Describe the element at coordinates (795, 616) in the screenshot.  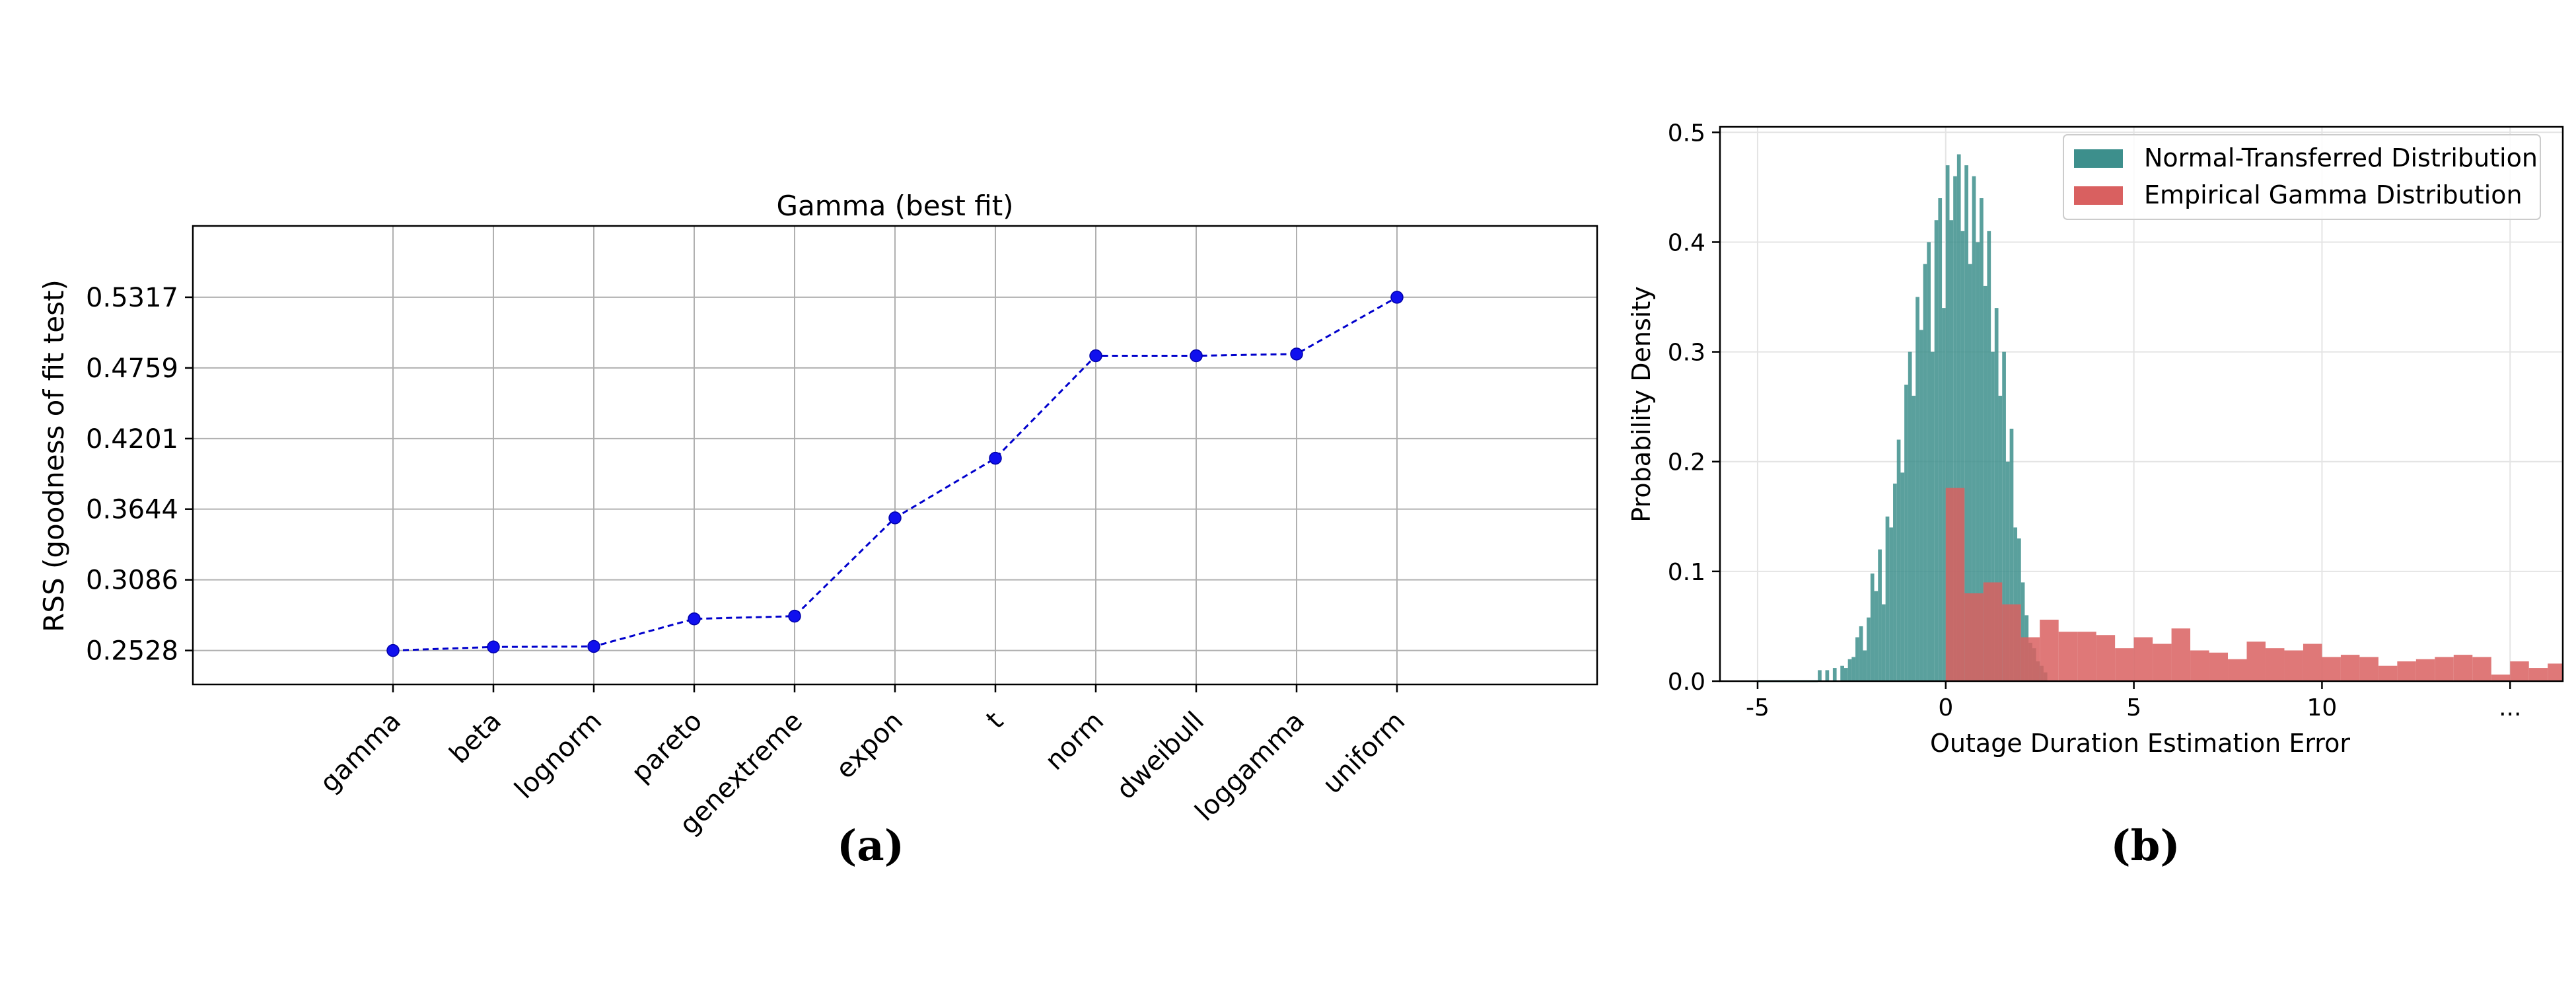
I see `chart-a-point-genextreme` at that location.